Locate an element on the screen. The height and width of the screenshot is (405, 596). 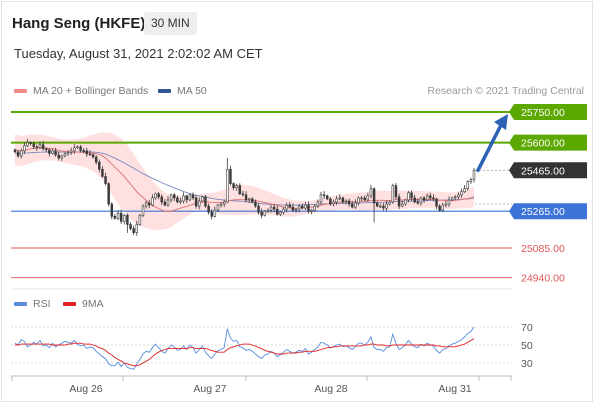
ma20-line is located at coordinates (244, 179).